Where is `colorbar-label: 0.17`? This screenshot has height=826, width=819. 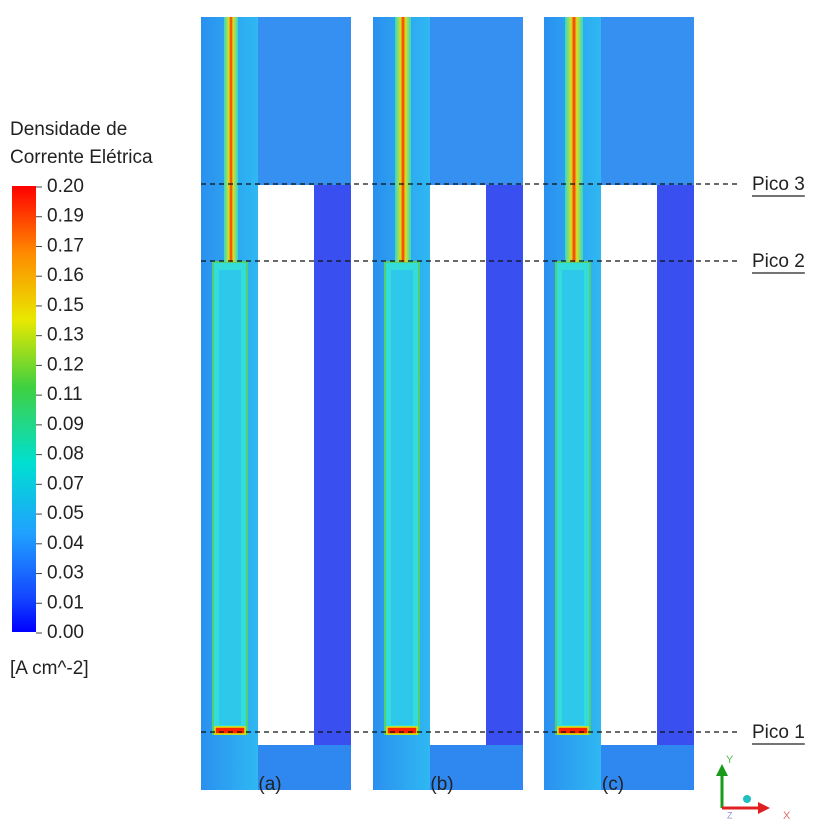 colorbar-label: 0.17 is located at coordinates (65, 245).